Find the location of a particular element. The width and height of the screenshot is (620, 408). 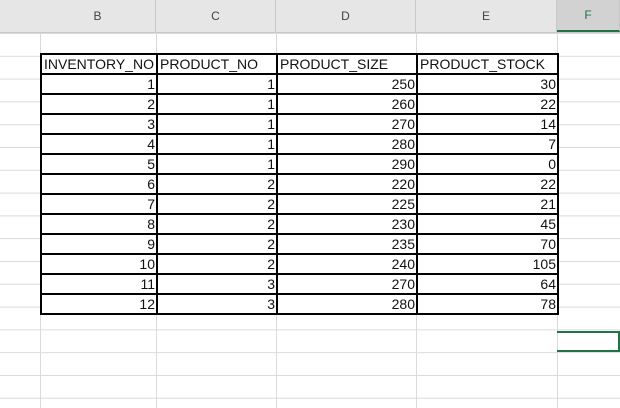

table-row: 12 3 280 78 is located at coordinates (299, 304).